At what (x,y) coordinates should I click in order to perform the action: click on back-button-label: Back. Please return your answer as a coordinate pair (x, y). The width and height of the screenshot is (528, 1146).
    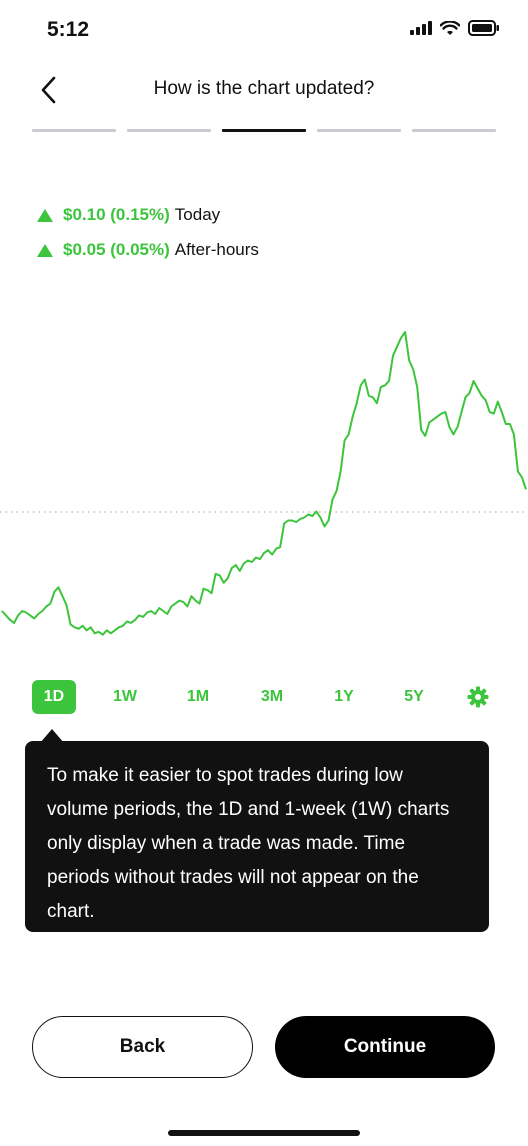
    Looking at the image, I should click on (142, 1046).